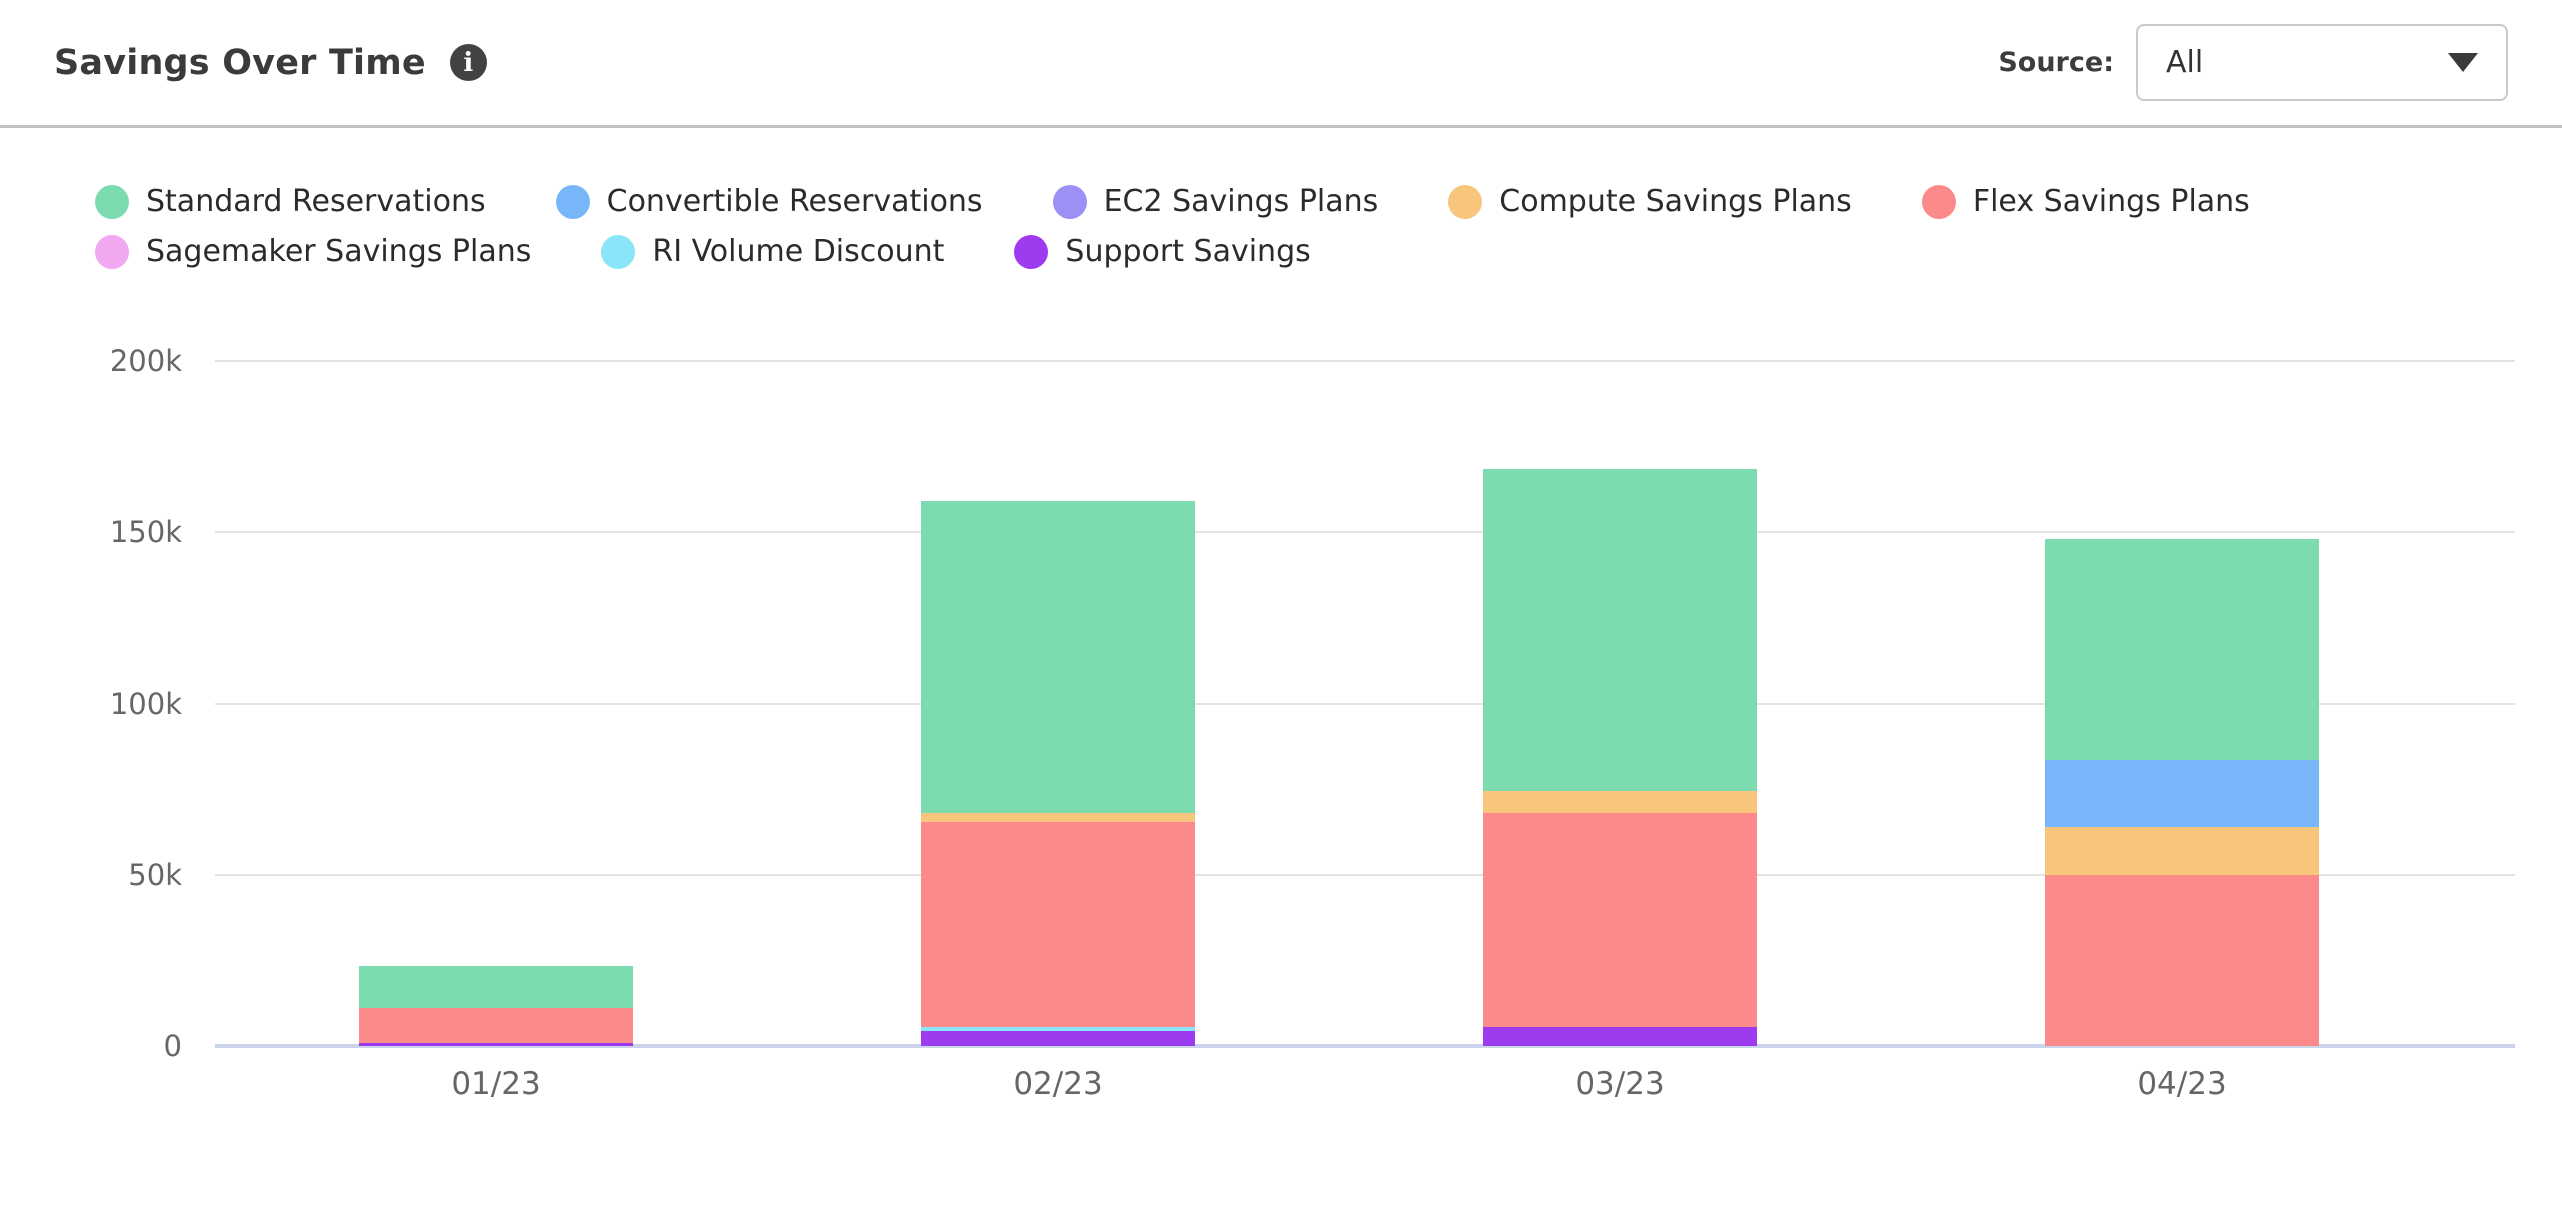 Image resolution: width=2562 pixels, height=1222 pixels. Describe the element at coordinates (1620, 1084) in the screenshot. I see `x-tick-label-03-23: 03/23` at that location.